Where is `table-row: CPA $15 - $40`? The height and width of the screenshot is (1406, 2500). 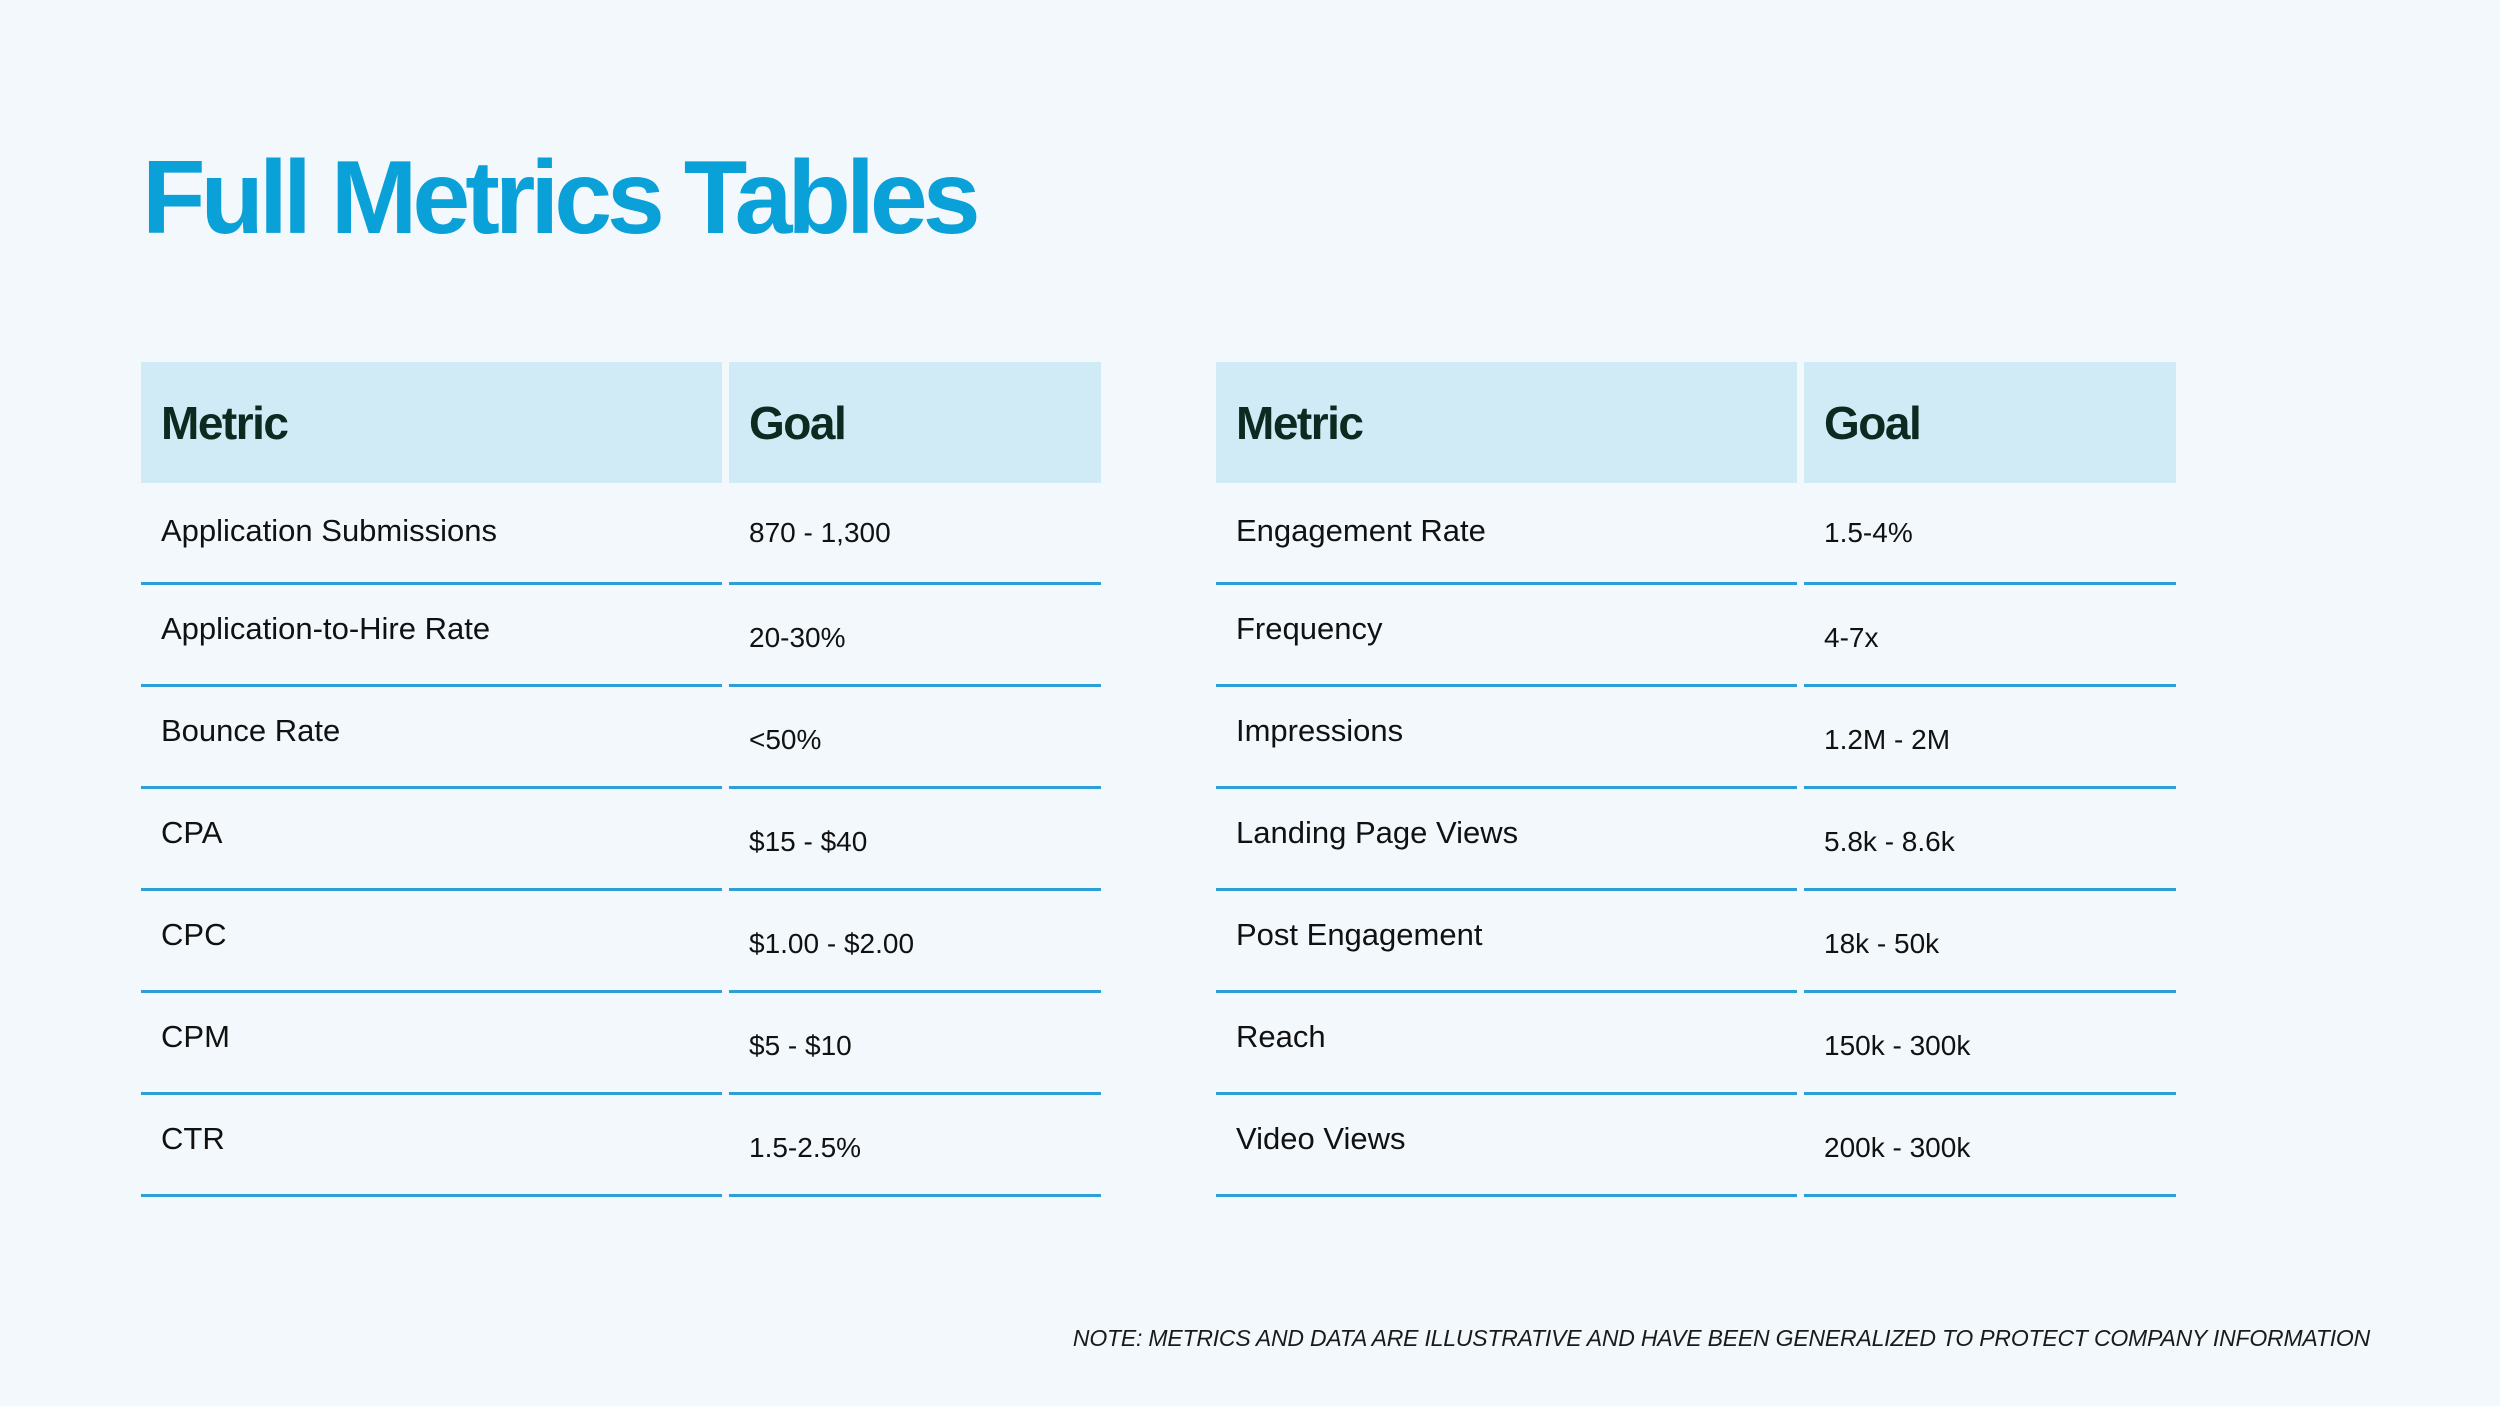 table-row: CPA $15 - $40 is located at coordinates (621, 840).